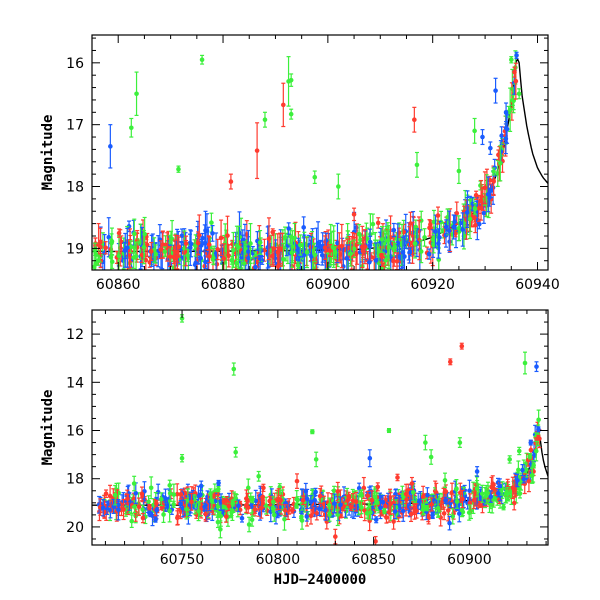  What do you see at coordinates (75, 188) in the screenshot?
I see `y-tick-label: 18` at bounding box center [75, 188].